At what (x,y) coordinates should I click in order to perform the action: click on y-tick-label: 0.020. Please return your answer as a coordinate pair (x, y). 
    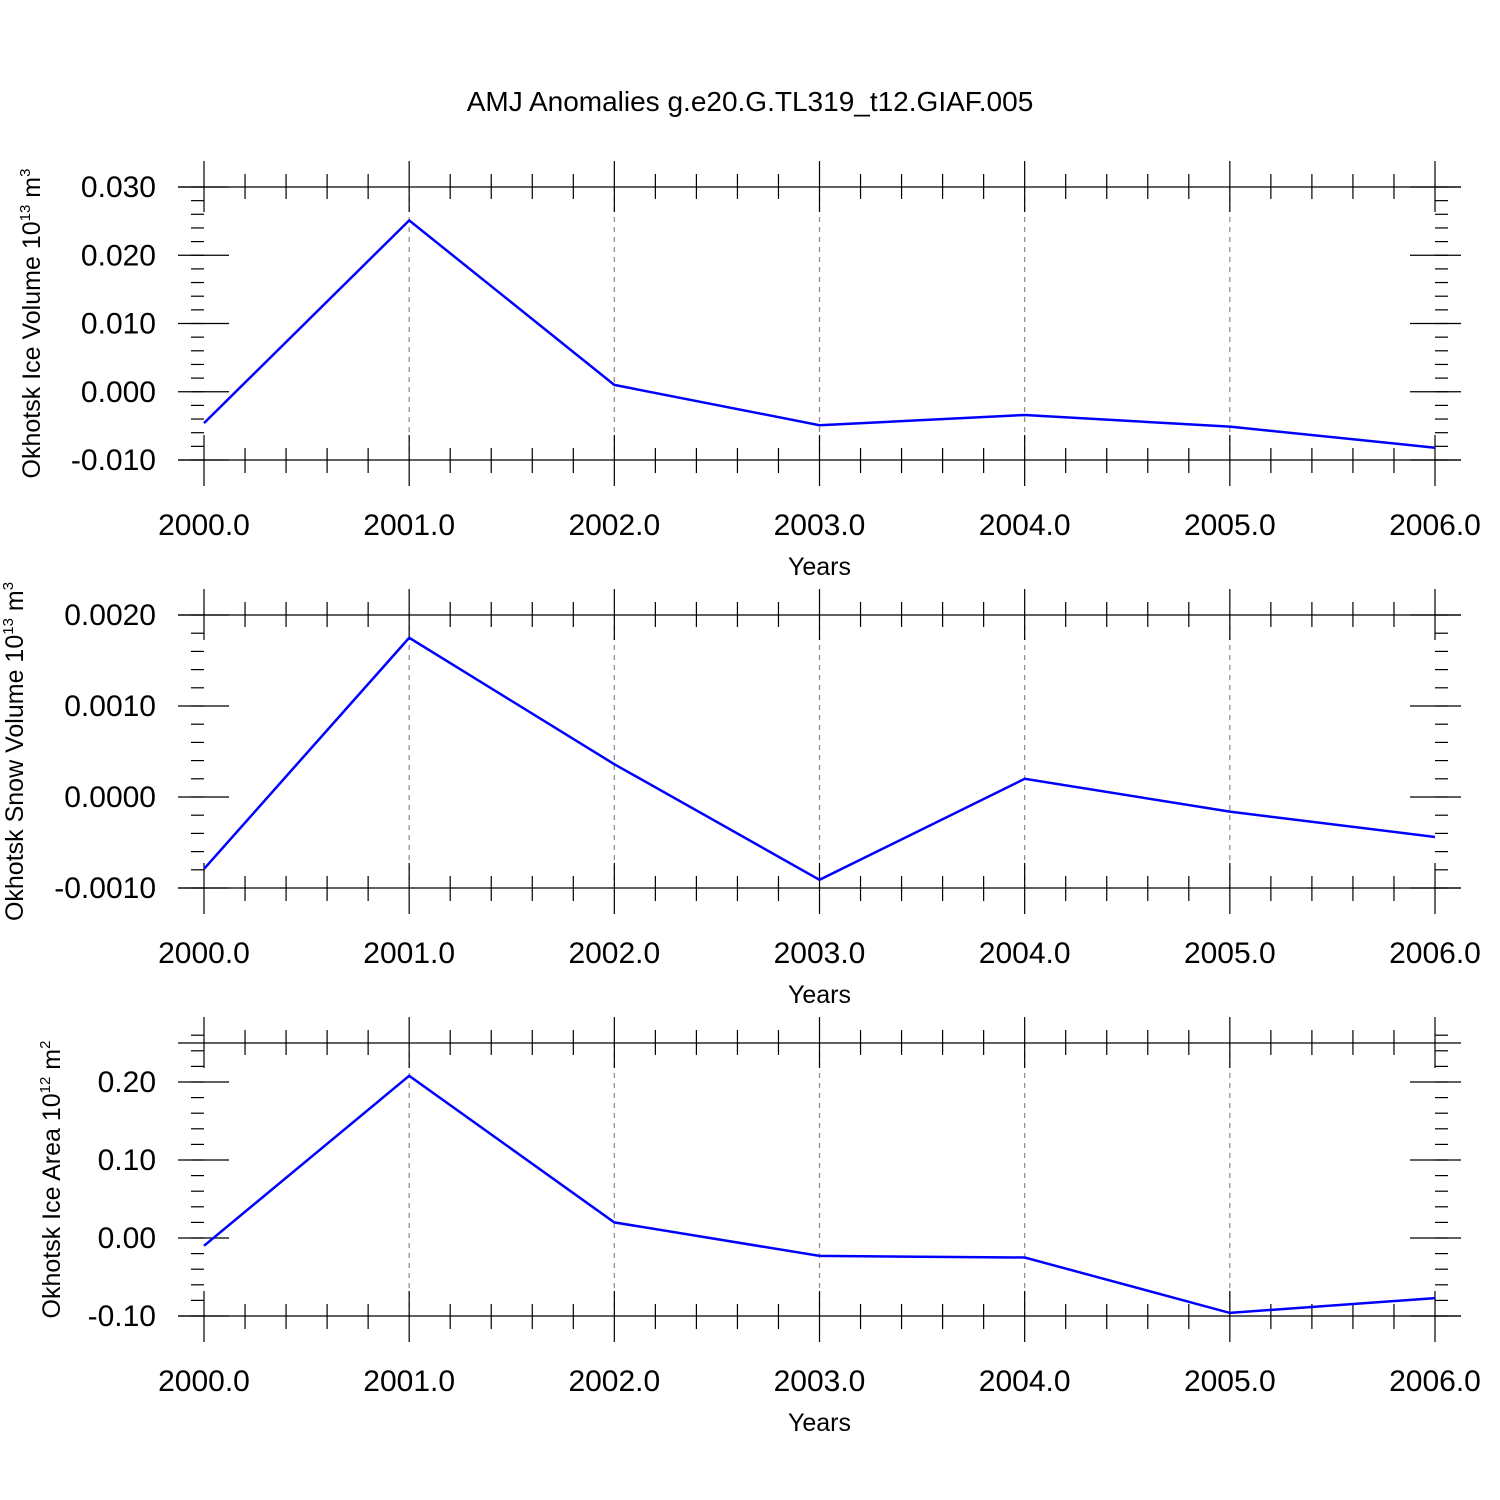
    Looking at the image, I should click on (118, 255).